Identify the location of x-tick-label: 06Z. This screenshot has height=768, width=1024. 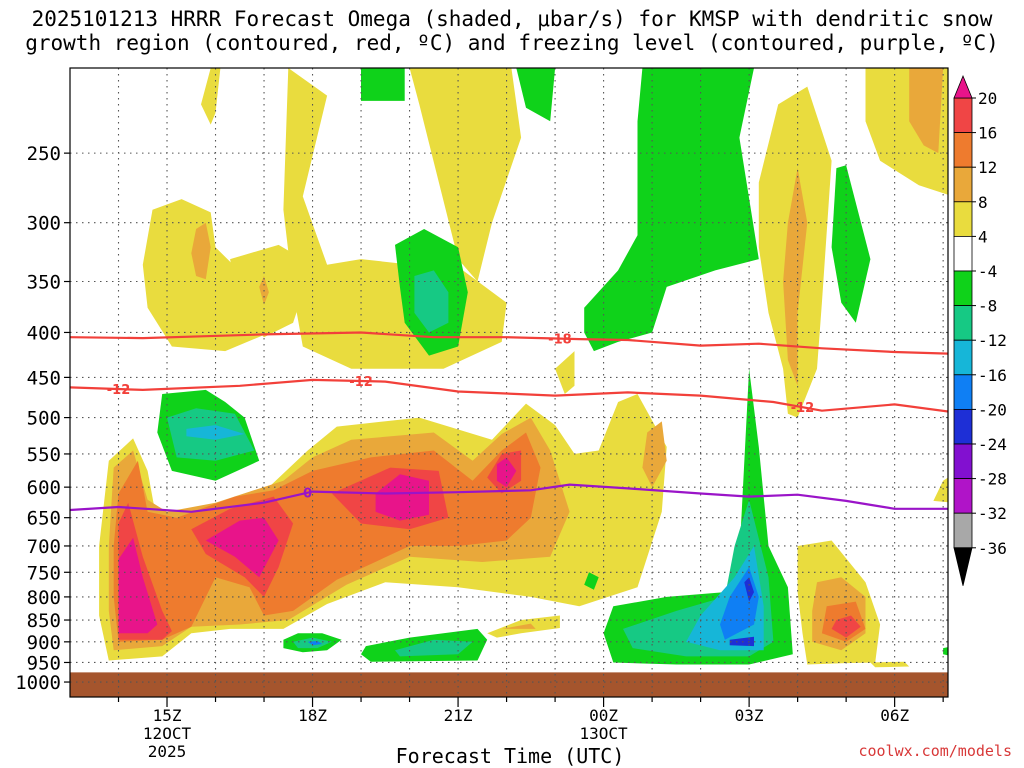
(894, 715).